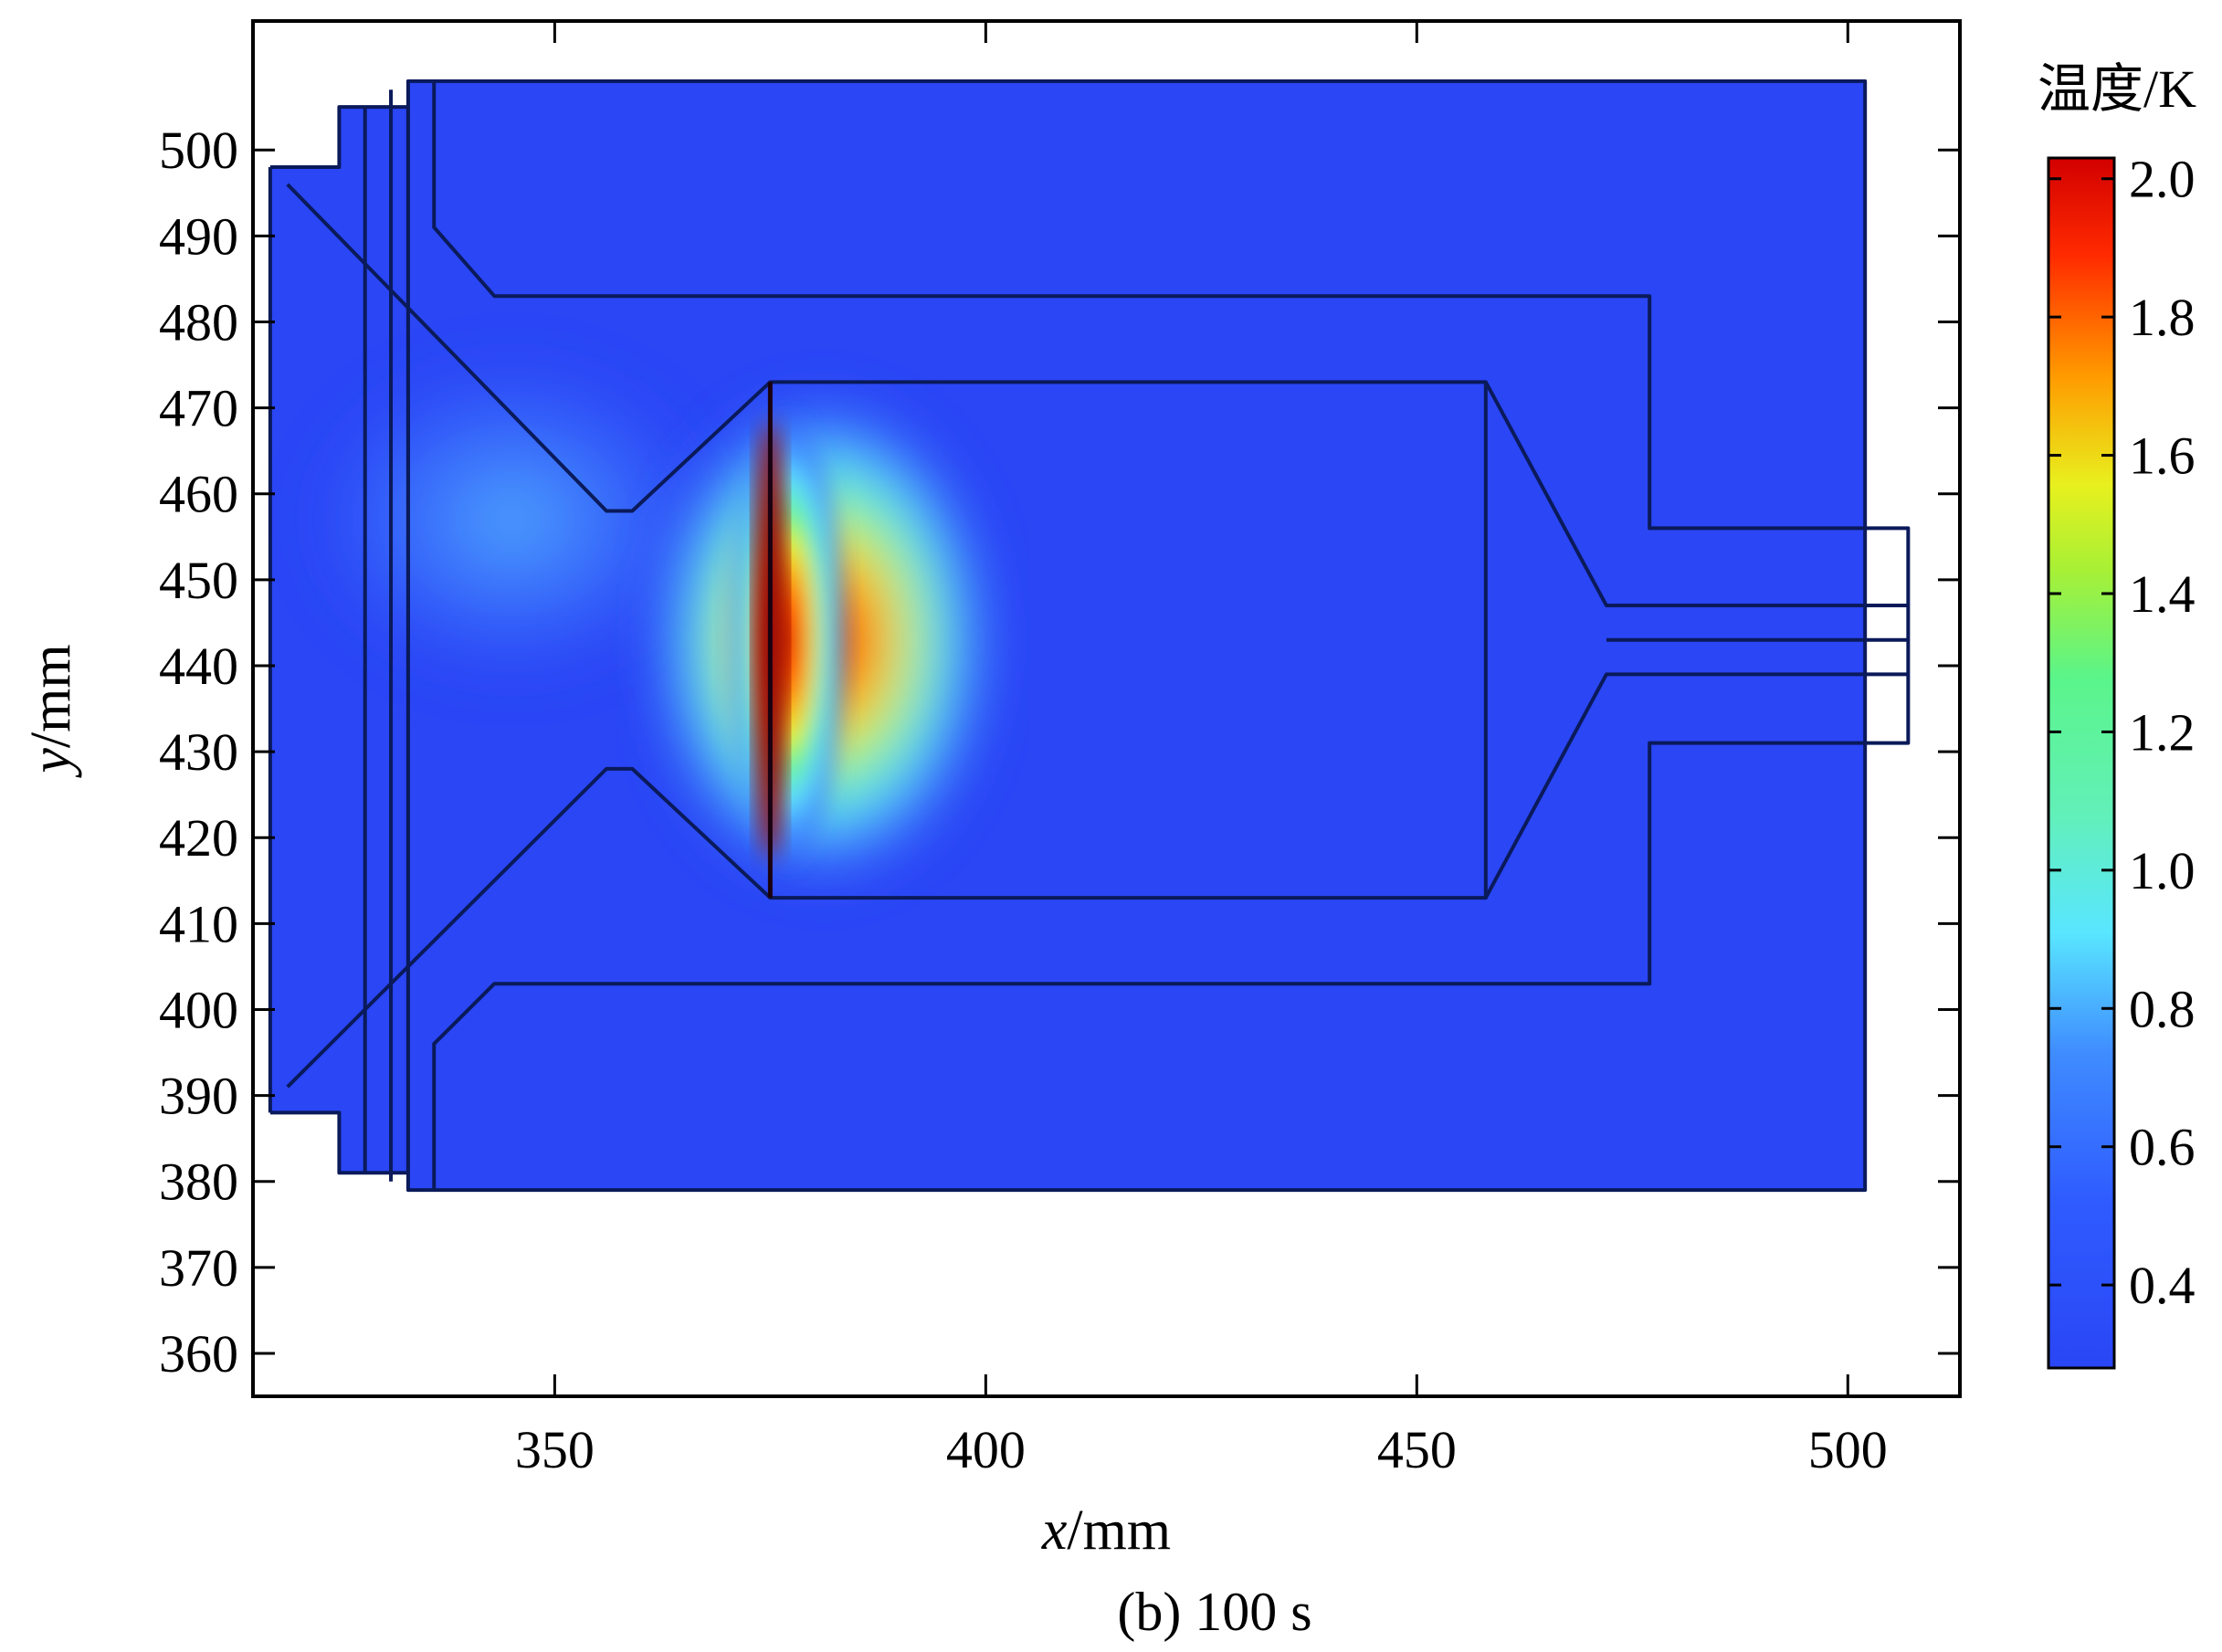 The width and height of the screenshot is (2222, 1652). What do you see at coordinates (512, 519) in the screenshot?
I see `plume-region` at bounding box center [512, 519].